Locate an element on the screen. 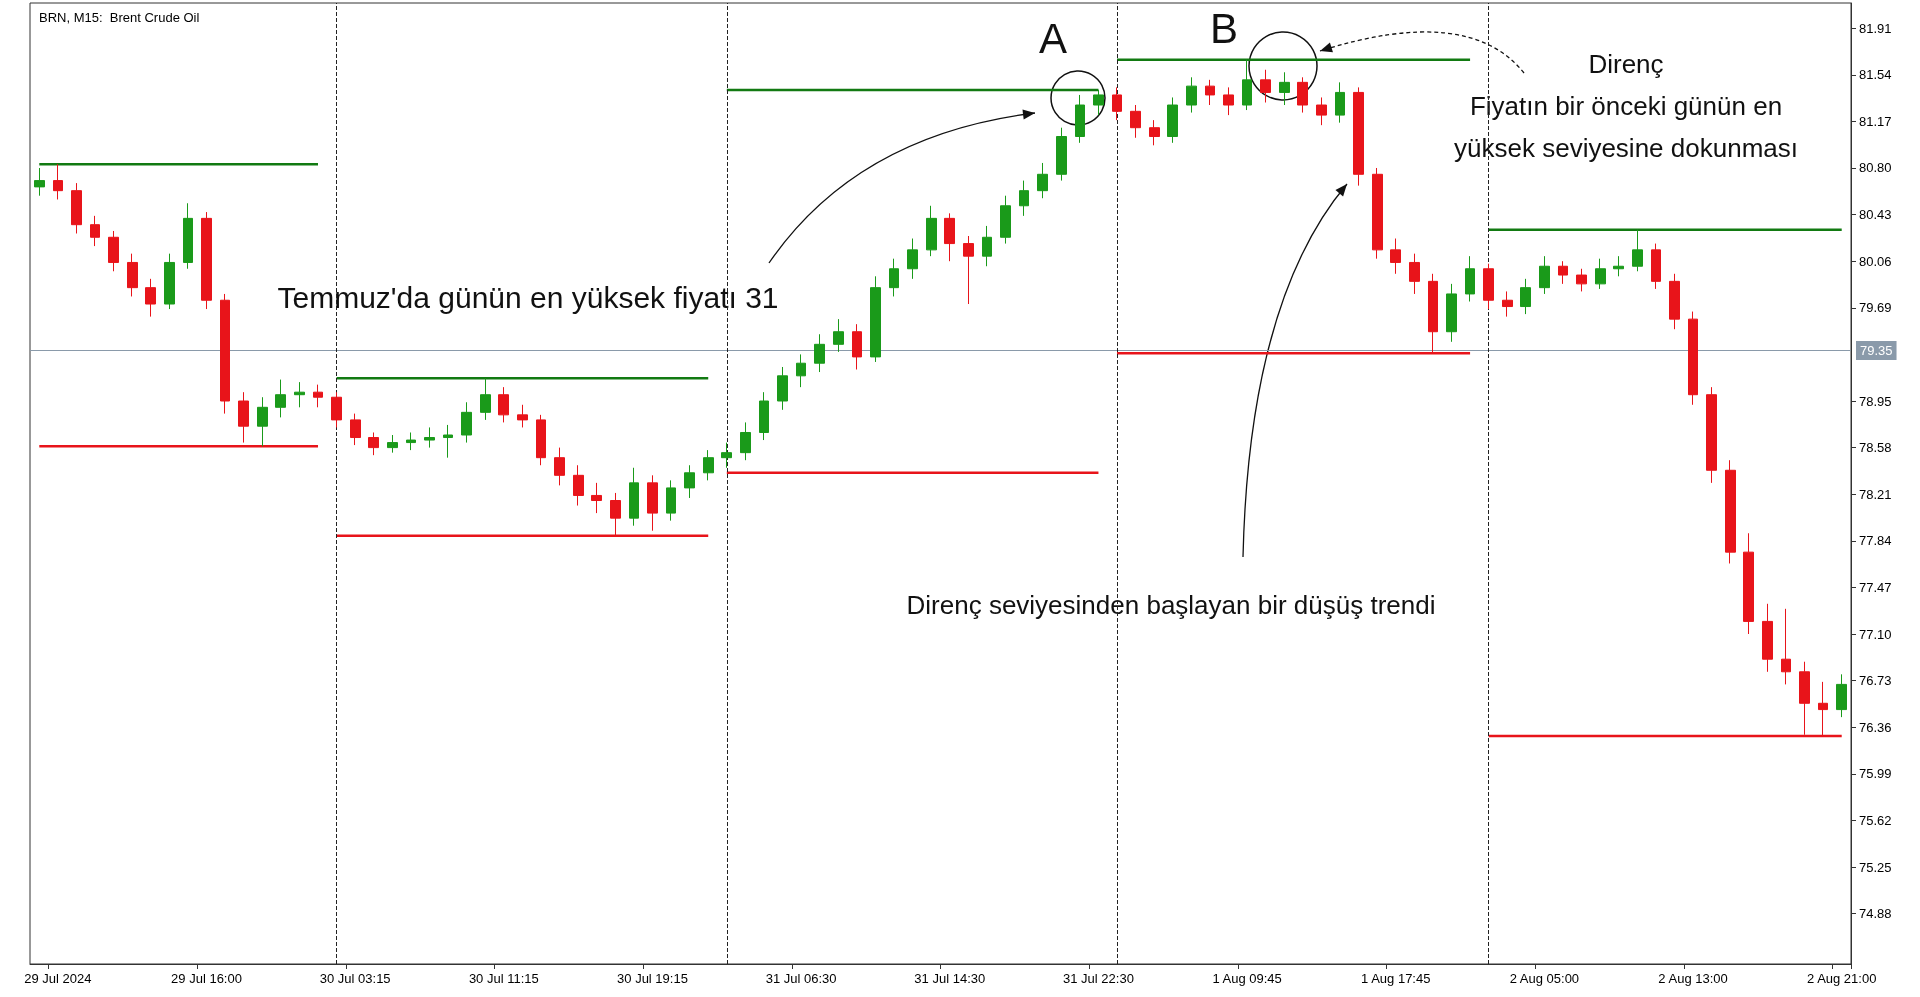  x-tick-label: 2 Aug 21:00 is located at coordinates (1842, 978).